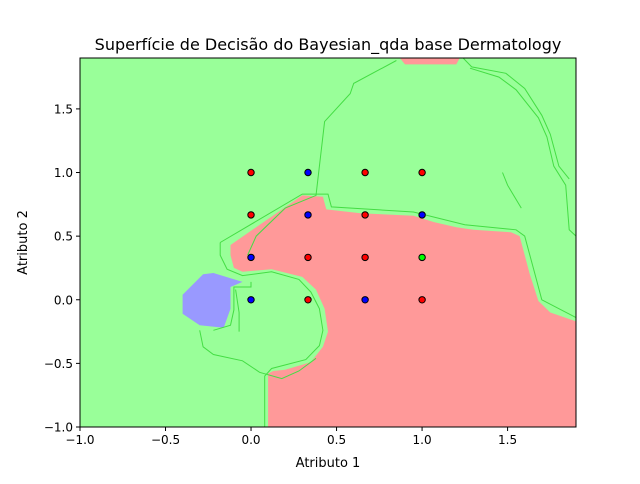  I want to click on data-point-green, so click(422, 257).